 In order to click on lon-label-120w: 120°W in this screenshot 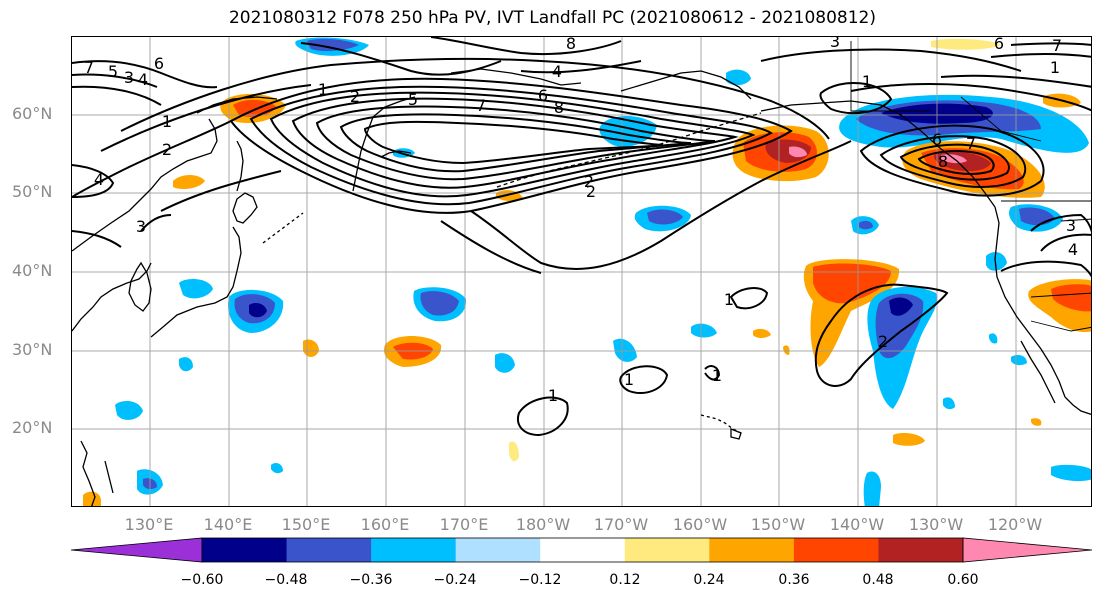, I will do `click(1015, 524)`.